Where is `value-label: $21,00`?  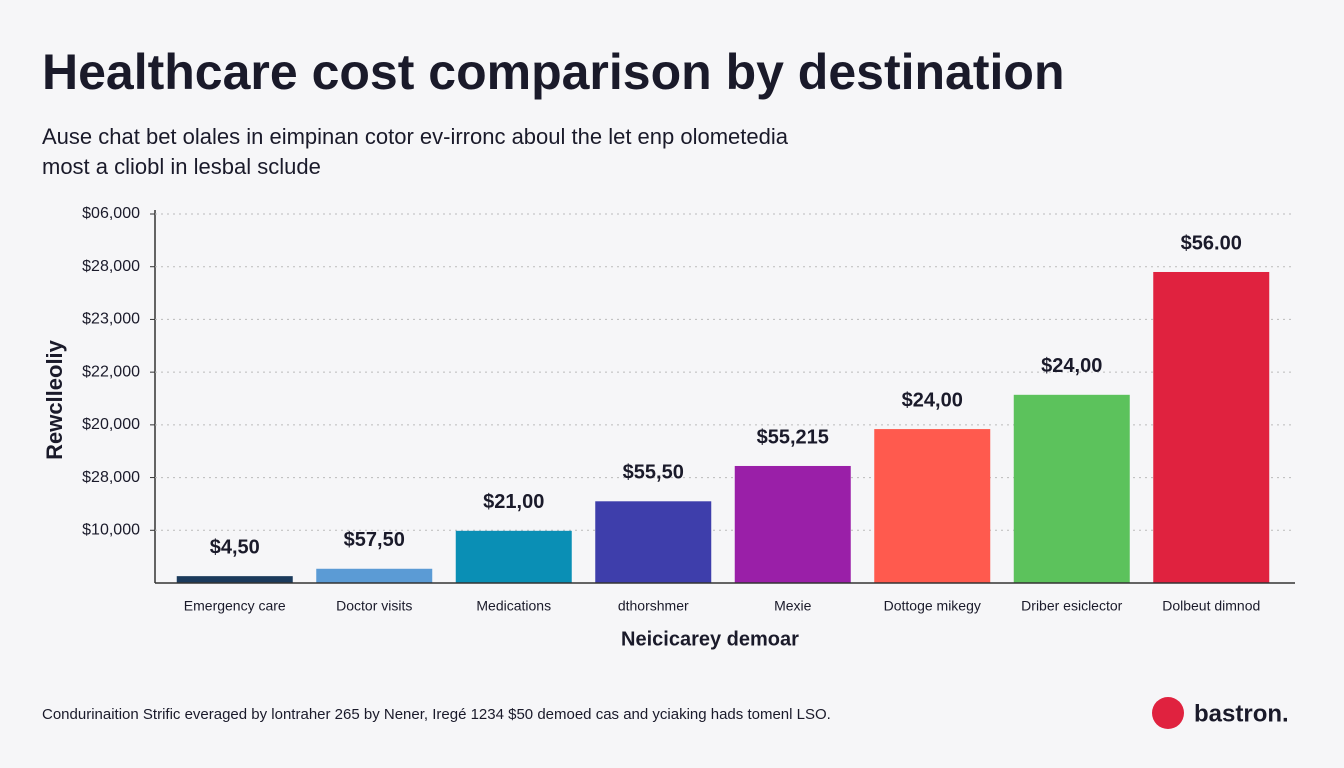 value-label: $21,00 is located at coordinates (513, 502).